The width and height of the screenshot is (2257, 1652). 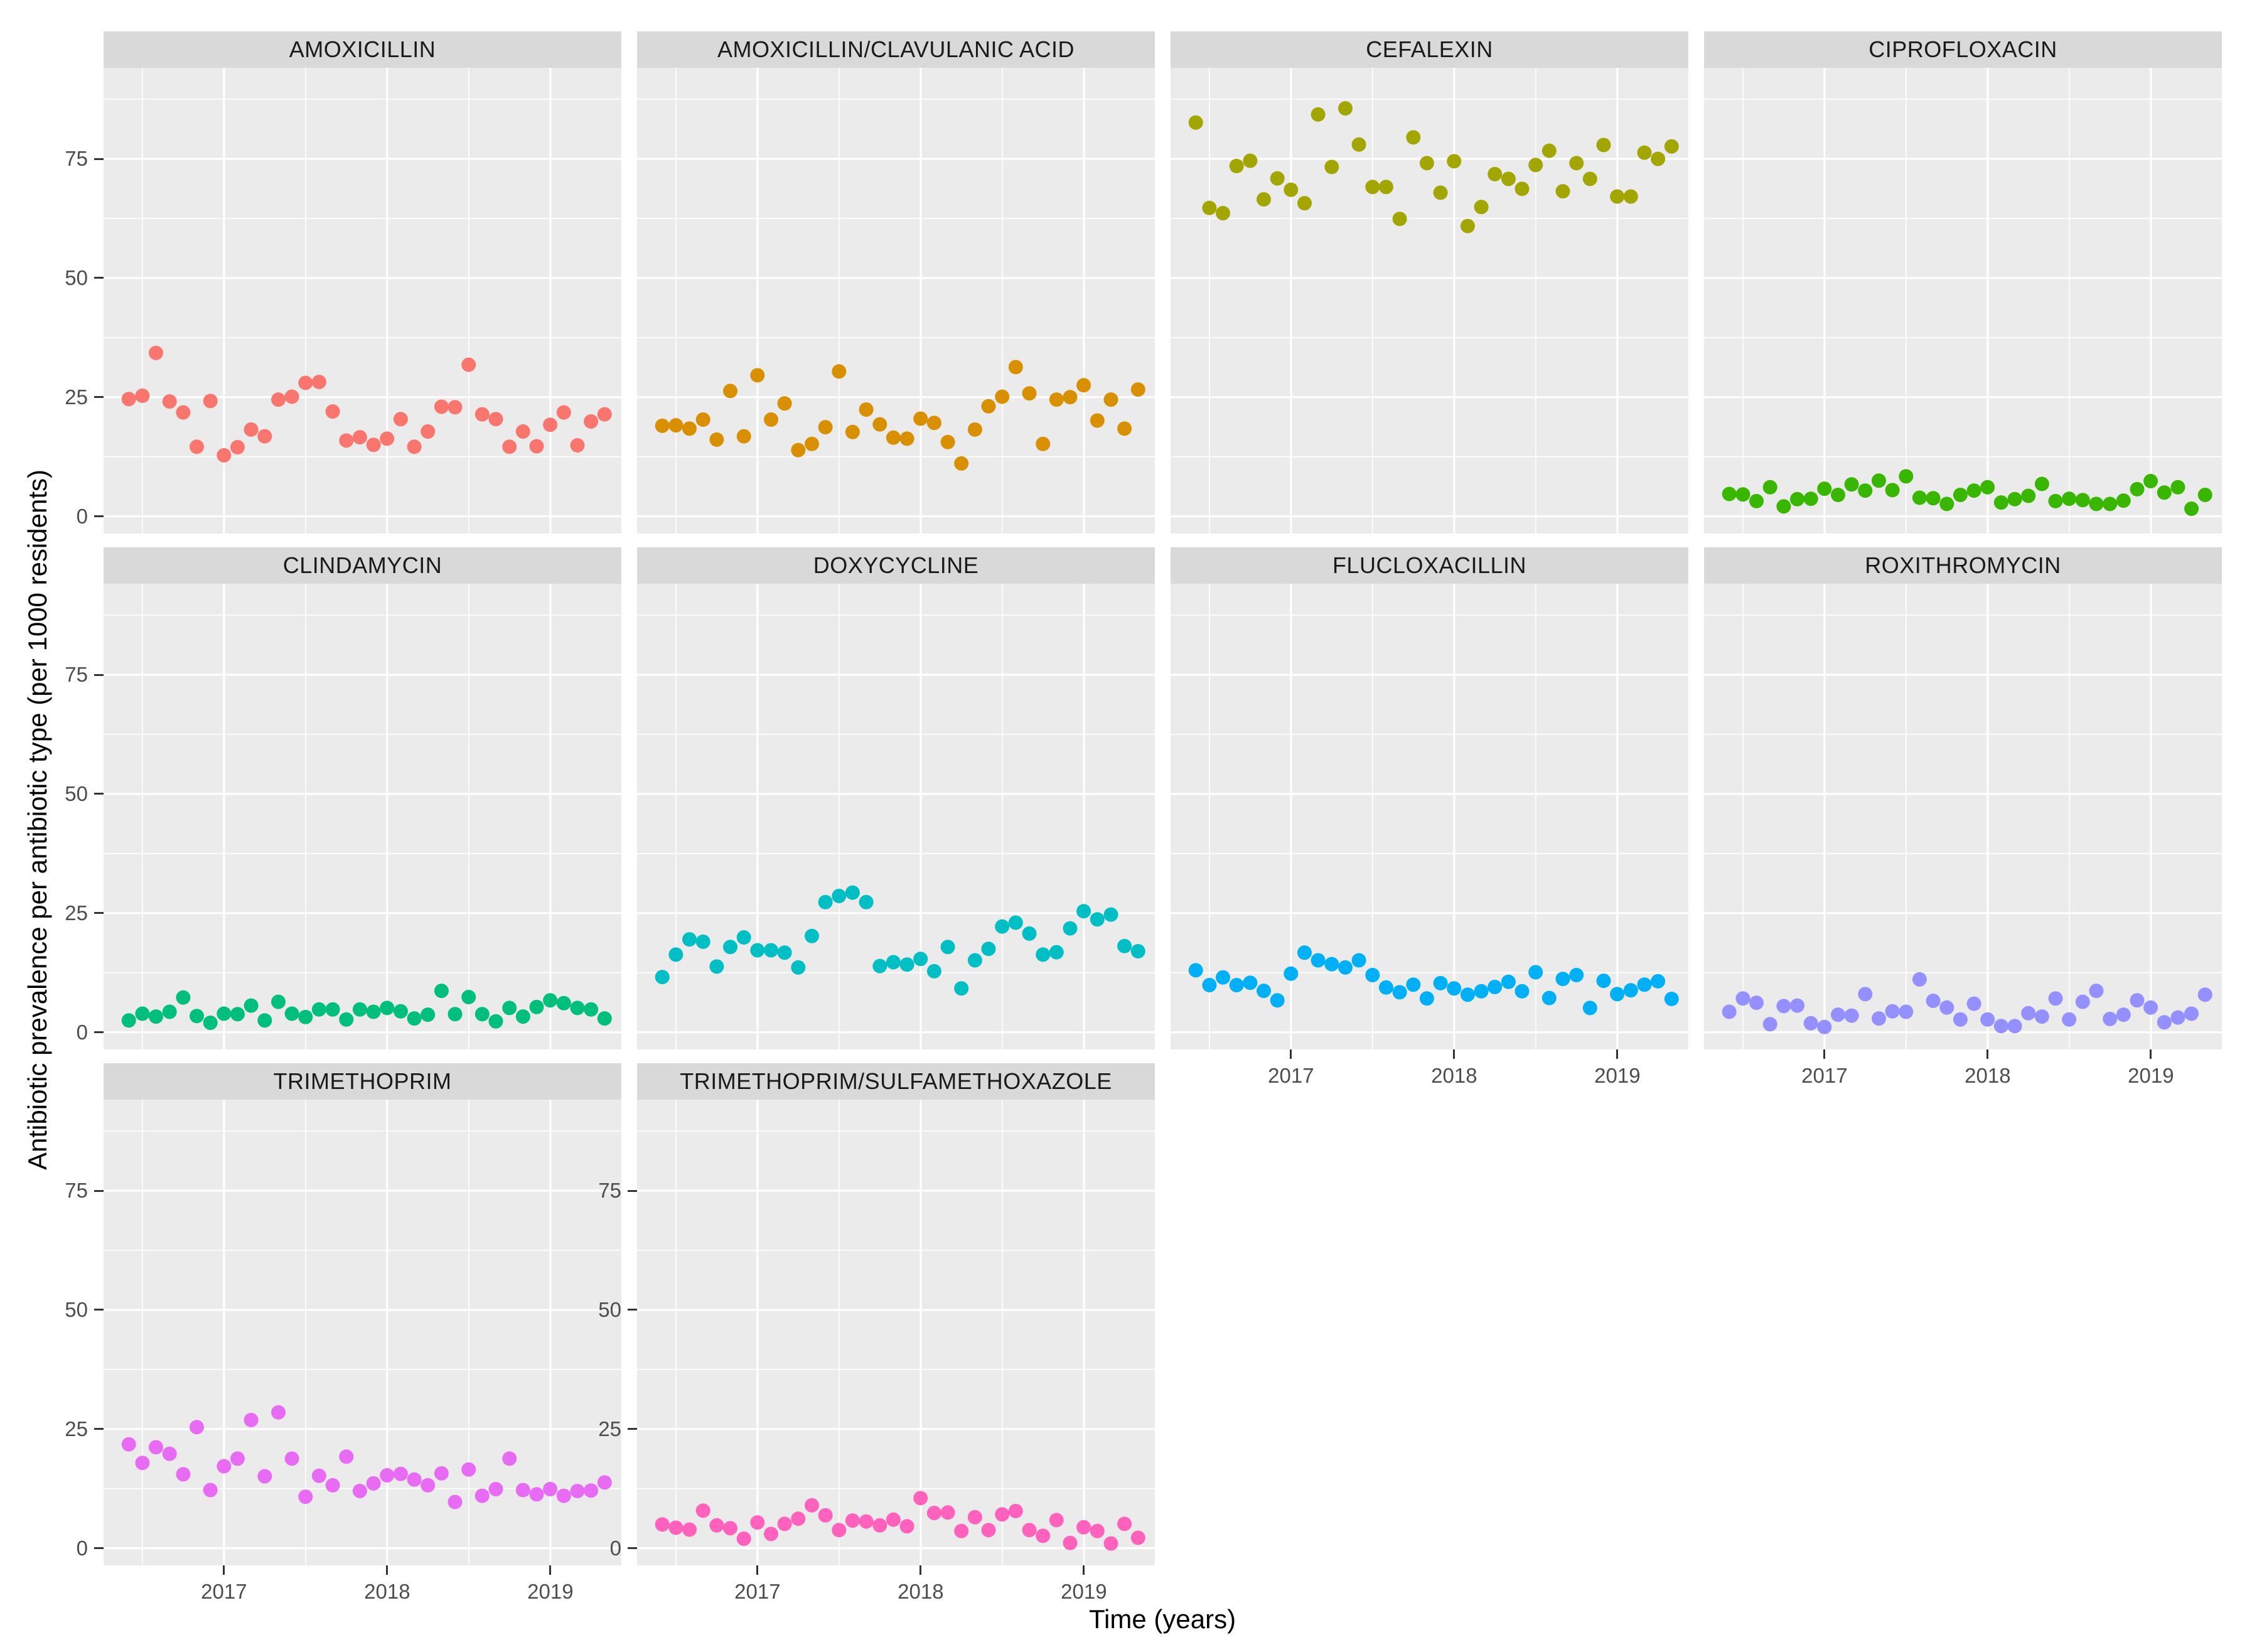 I want to click on y-tick-label: 50, so click(x=76, y=277).